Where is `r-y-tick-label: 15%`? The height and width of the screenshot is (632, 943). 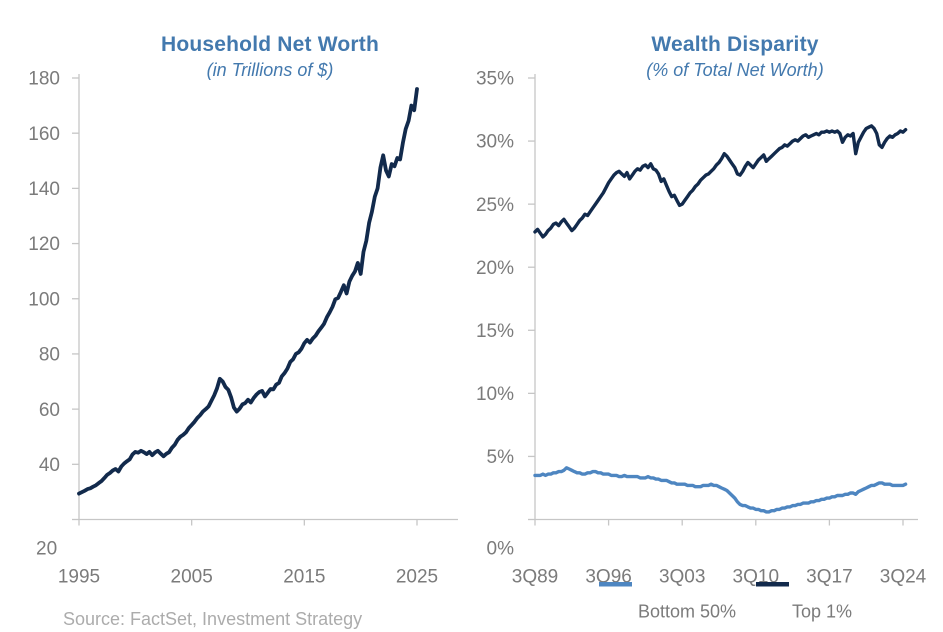 r-y-tick-label: 15% is located at coordinates (495, 331).